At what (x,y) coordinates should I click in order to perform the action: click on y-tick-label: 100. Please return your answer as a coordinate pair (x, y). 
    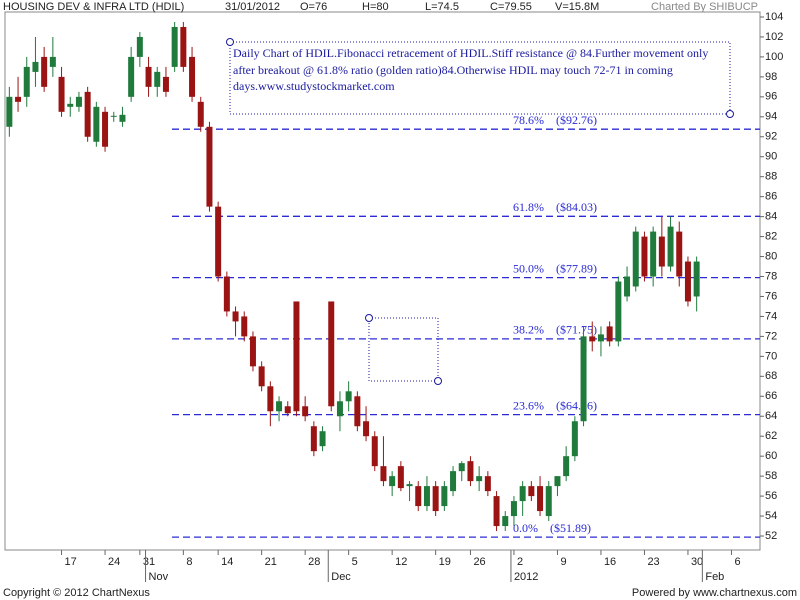
    Looking at the image, I should click on (774, 57).